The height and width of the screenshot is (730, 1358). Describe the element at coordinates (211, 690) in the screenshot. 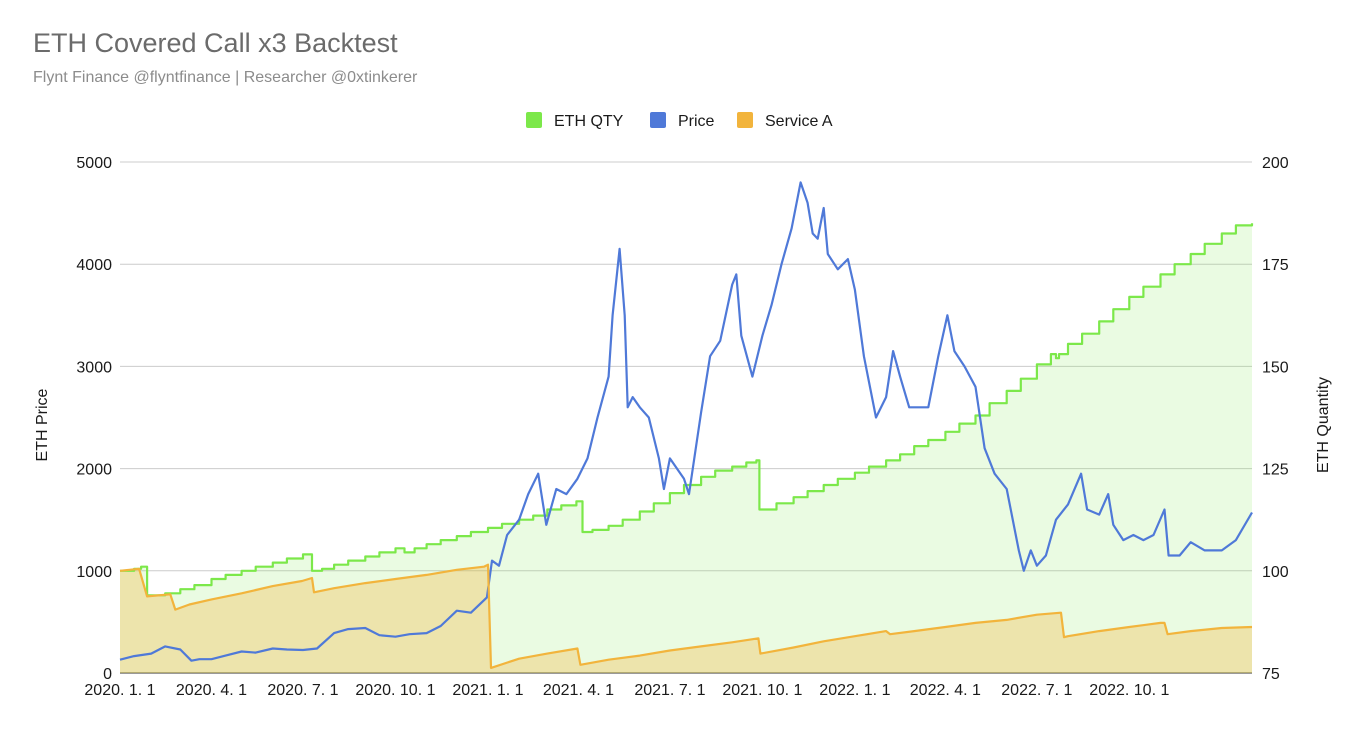

I see `x-tick-label: 2020. 4. 1` at that location.